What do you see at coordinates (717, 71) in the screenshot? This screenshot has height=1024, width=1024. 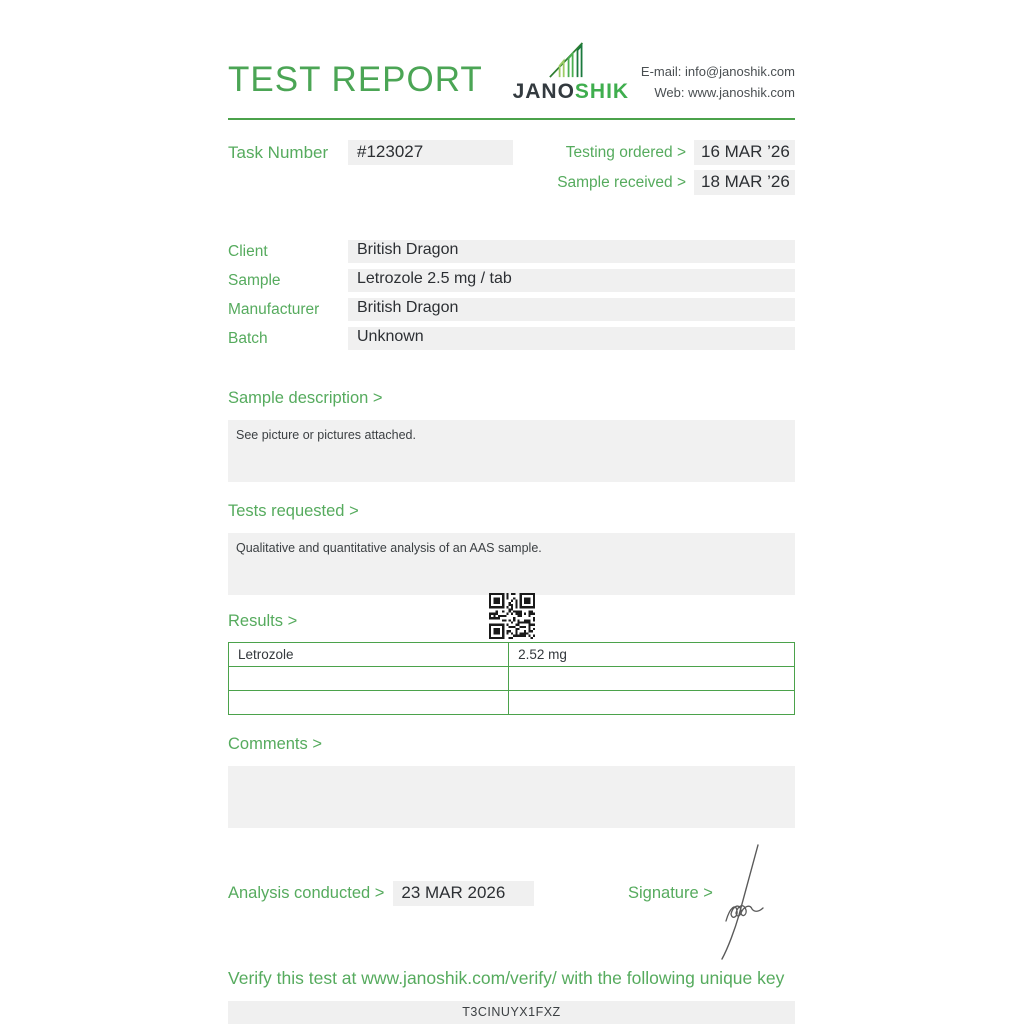 I see `contact-email: E-mail: info@janoshik.com` at bounding box center [717, 71].